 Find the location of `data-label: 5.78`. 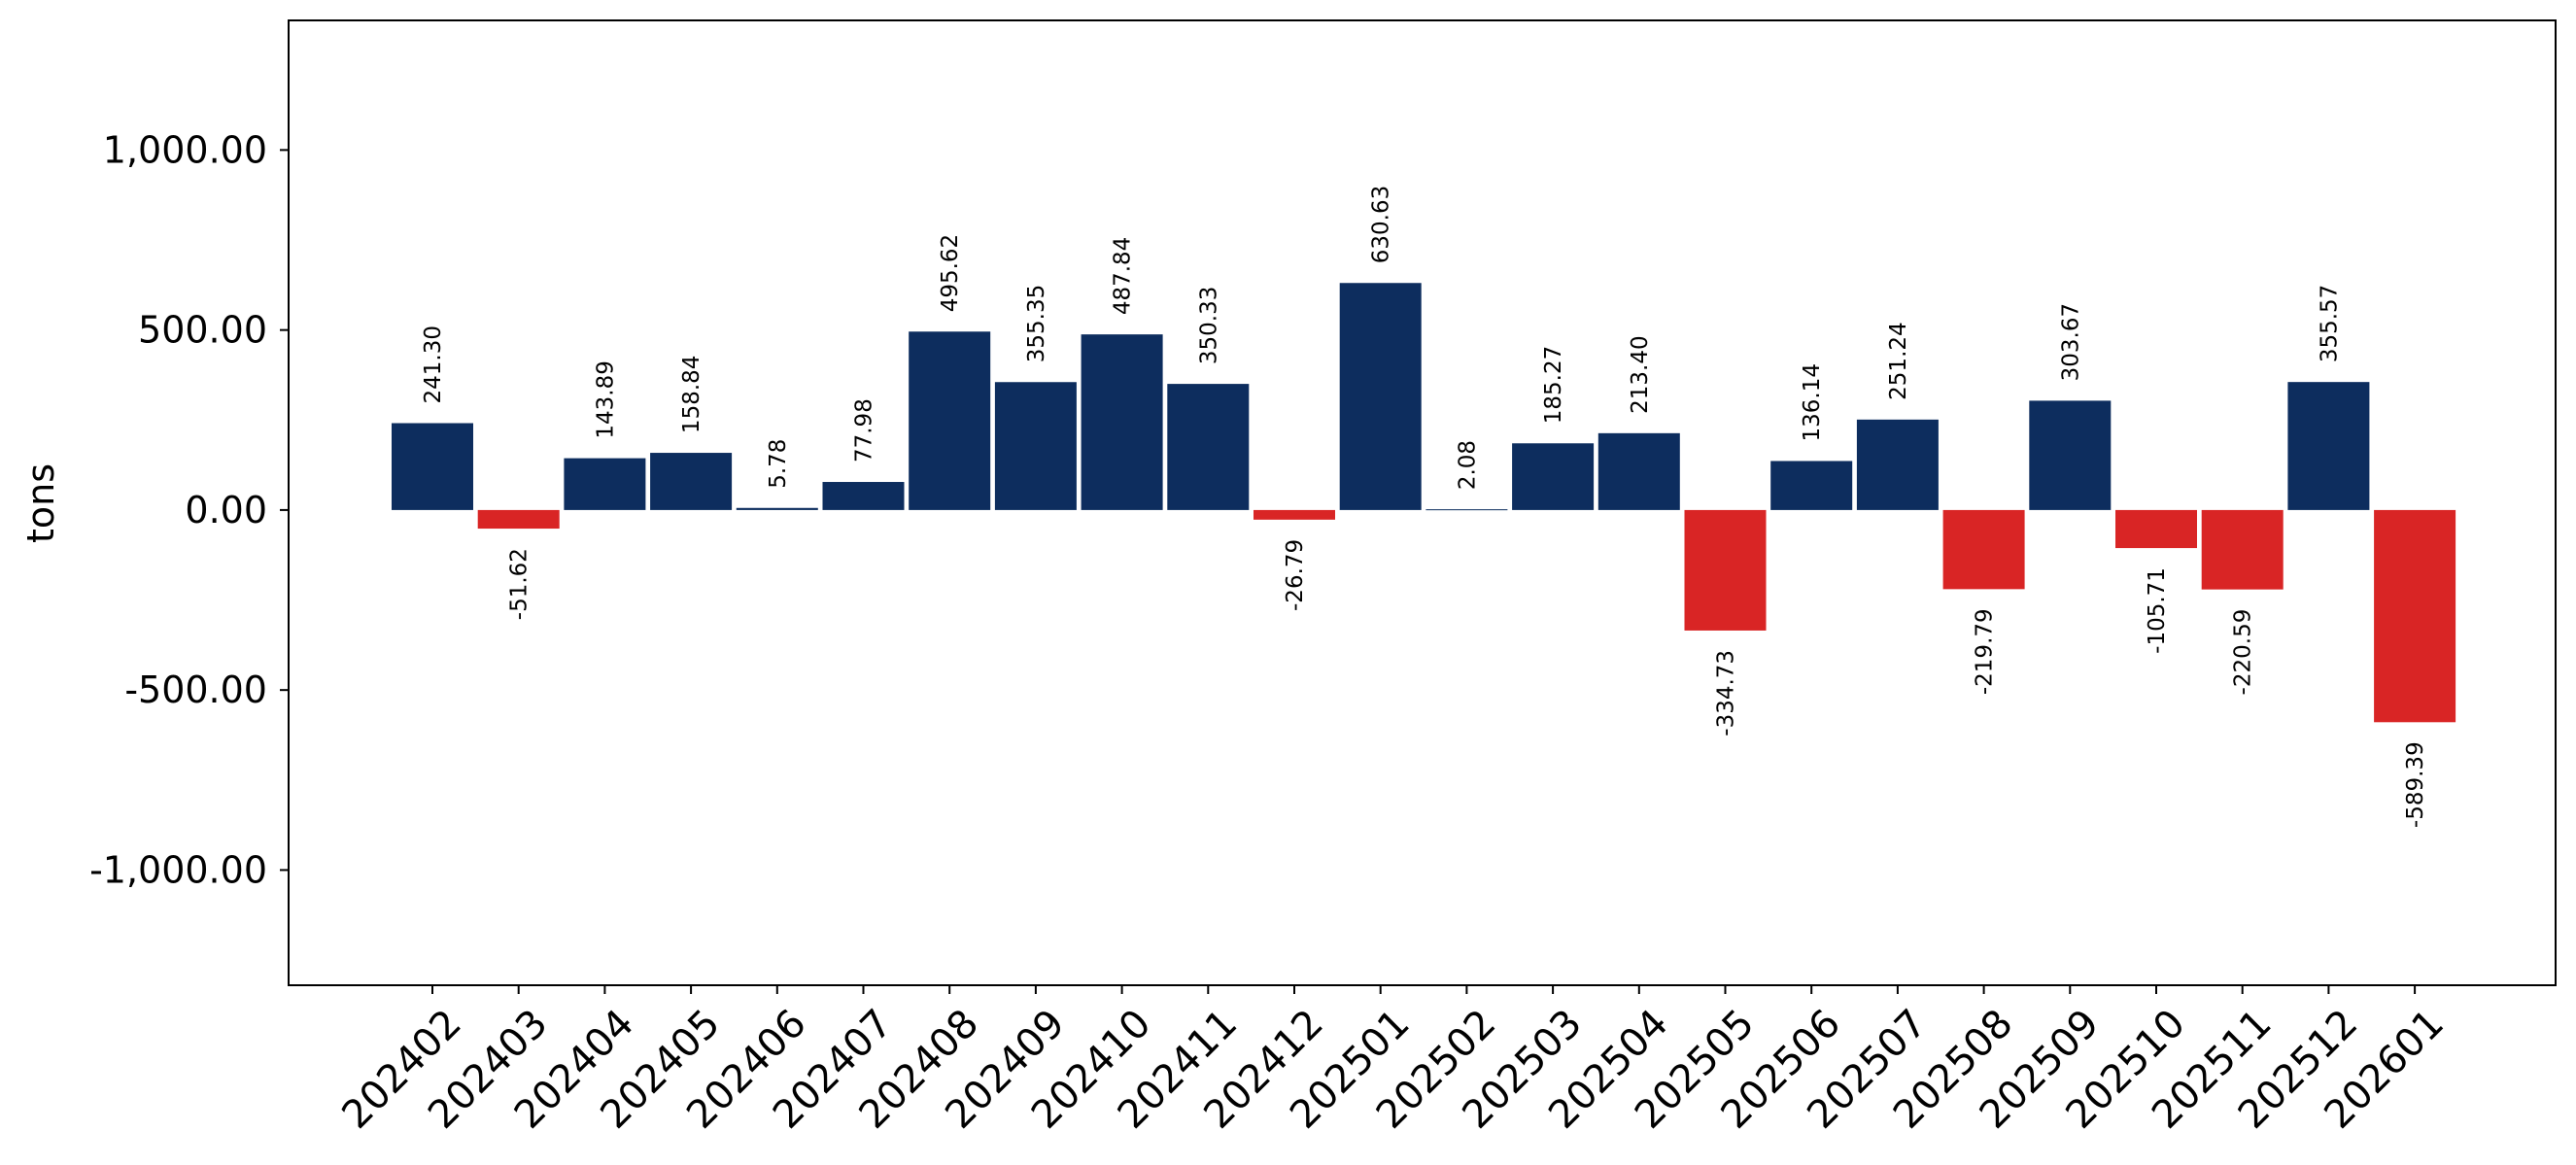

data-label: 5.78 is located at coordinates (779, 464).